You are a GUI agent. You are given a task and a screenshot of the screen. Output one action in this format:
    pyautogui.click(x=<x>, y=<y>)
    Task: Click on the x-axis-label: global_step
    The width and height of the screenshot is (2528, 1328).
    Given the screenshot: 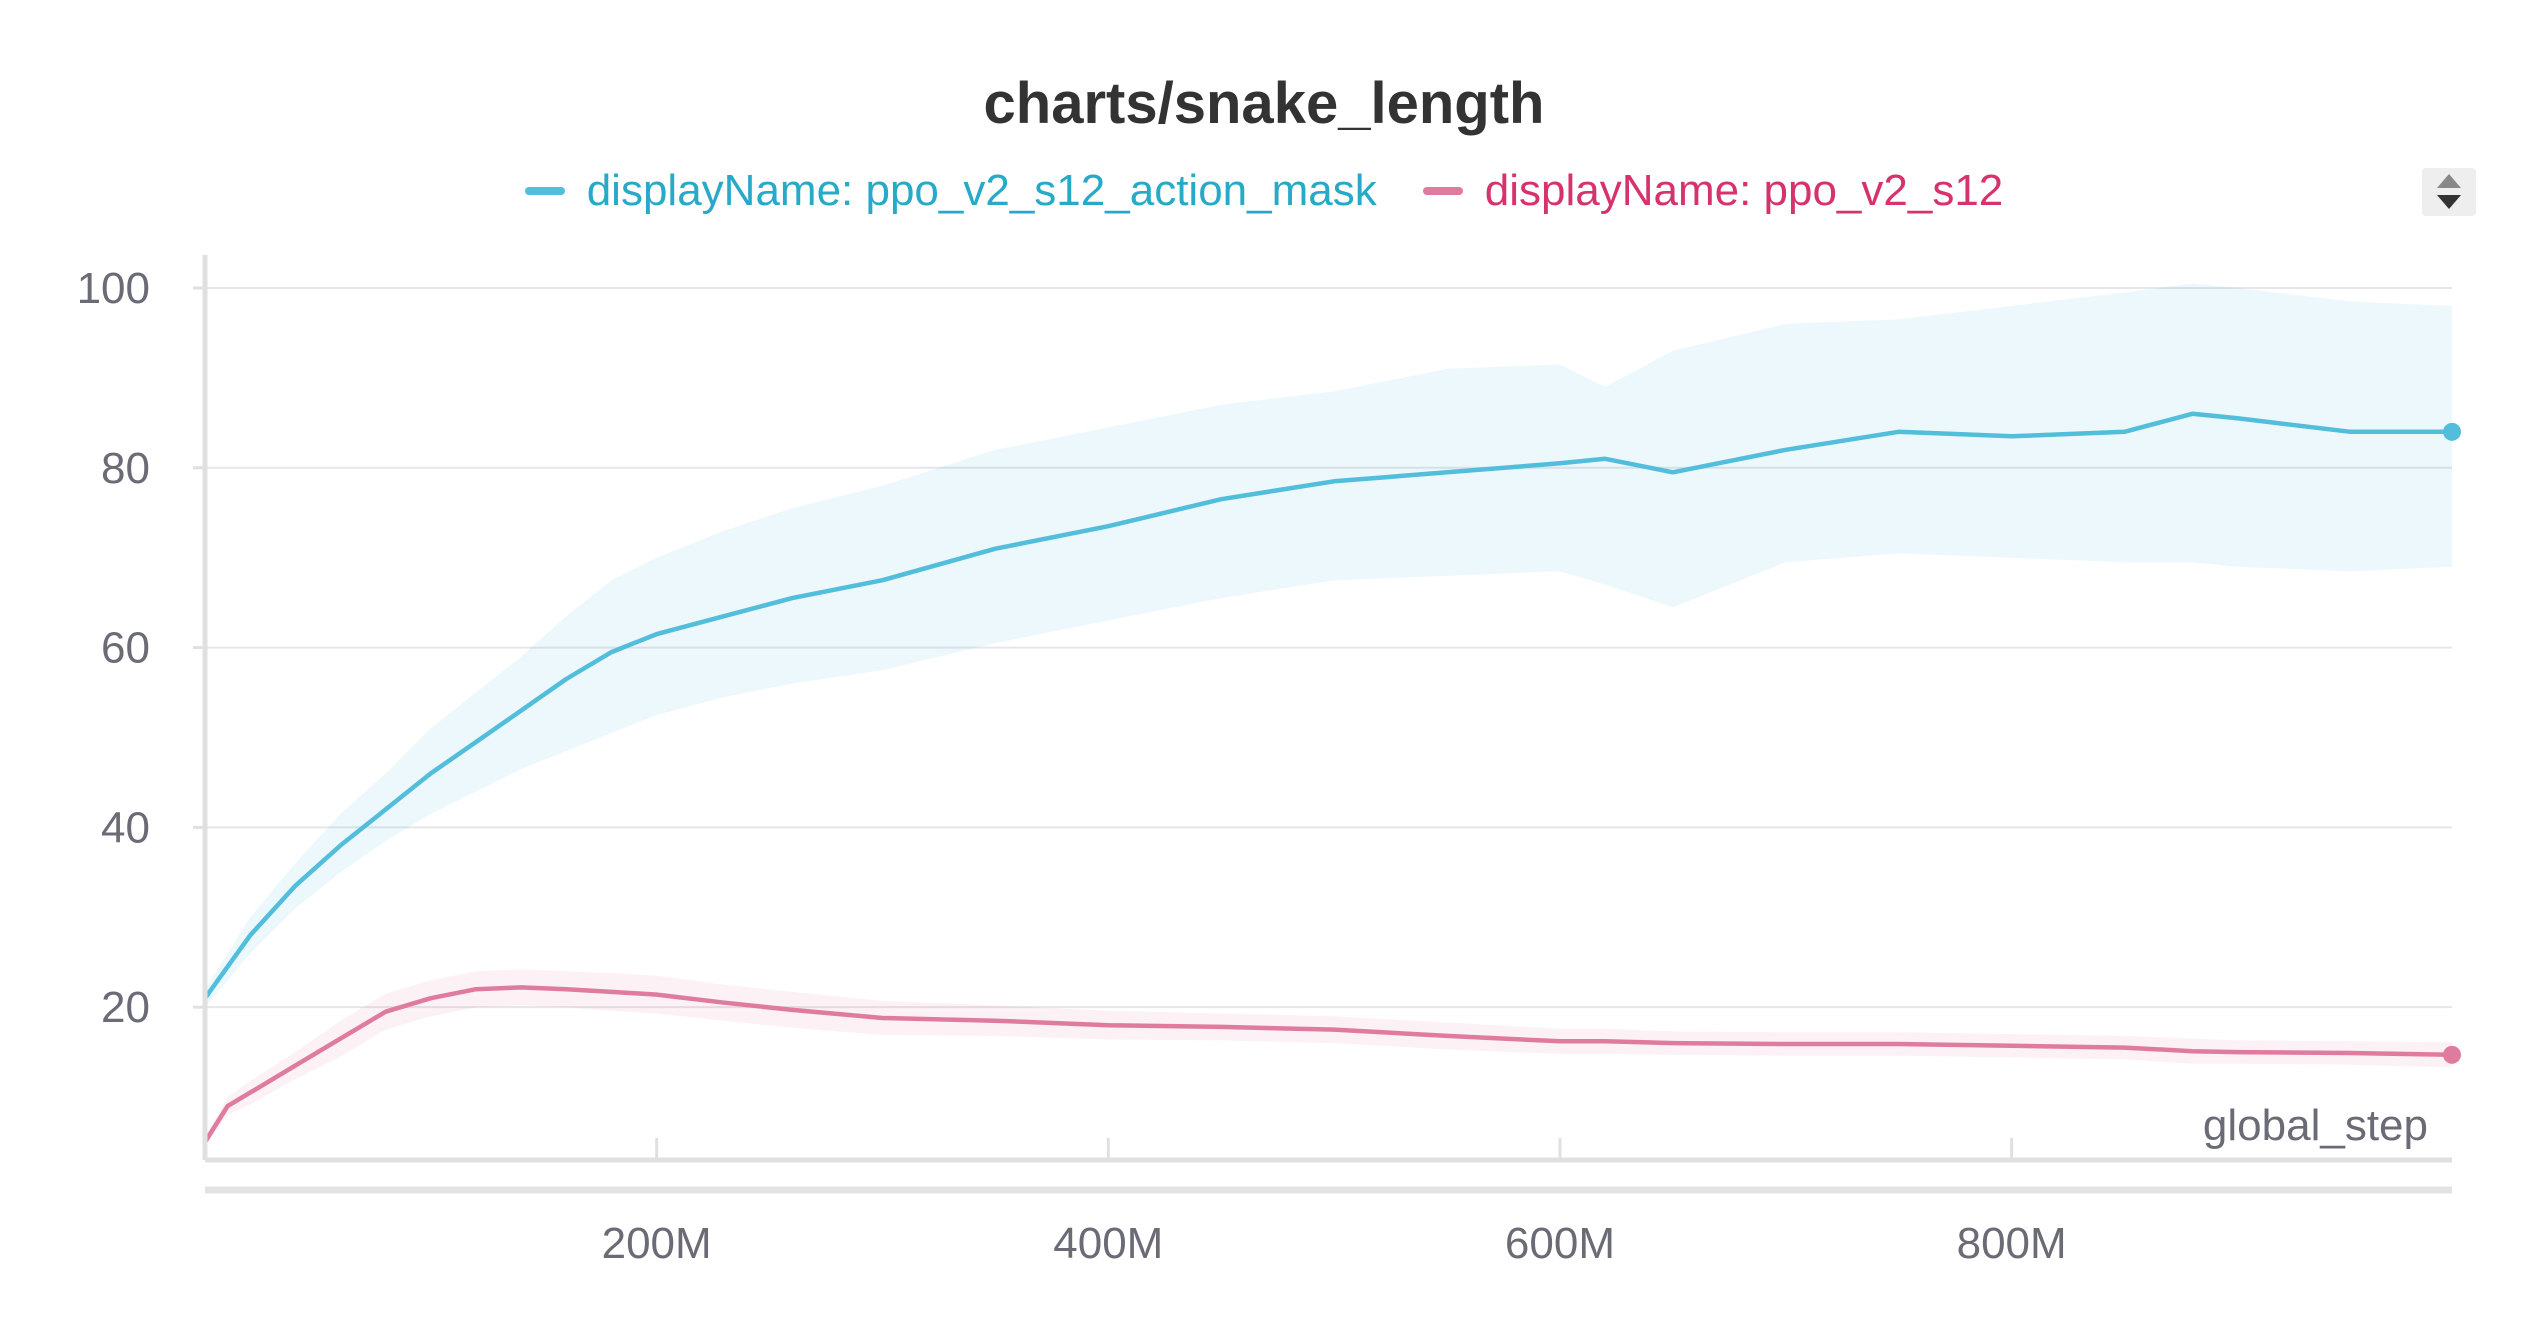 What is the action you would take?
    pyautogui.click(x=2315, y=1125)
    